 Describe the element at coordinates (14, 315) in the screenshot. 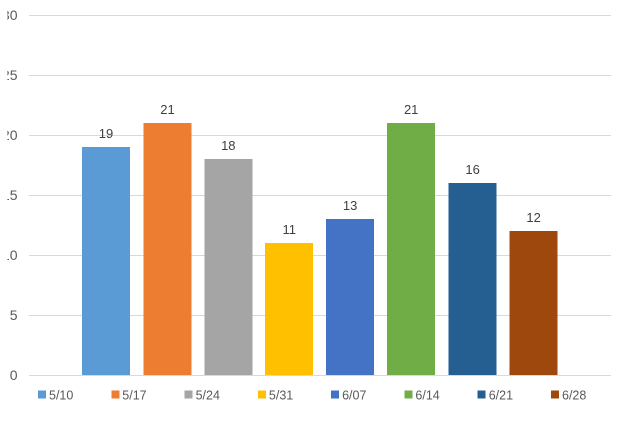

I see `svg-text: 5` at that location.